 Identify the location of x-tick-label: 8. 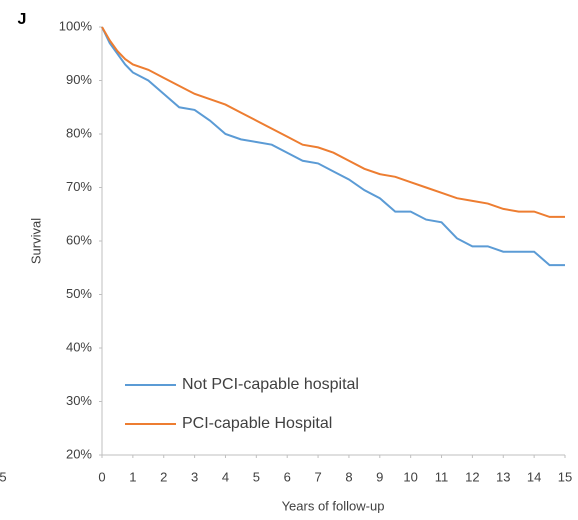
(348, 476).